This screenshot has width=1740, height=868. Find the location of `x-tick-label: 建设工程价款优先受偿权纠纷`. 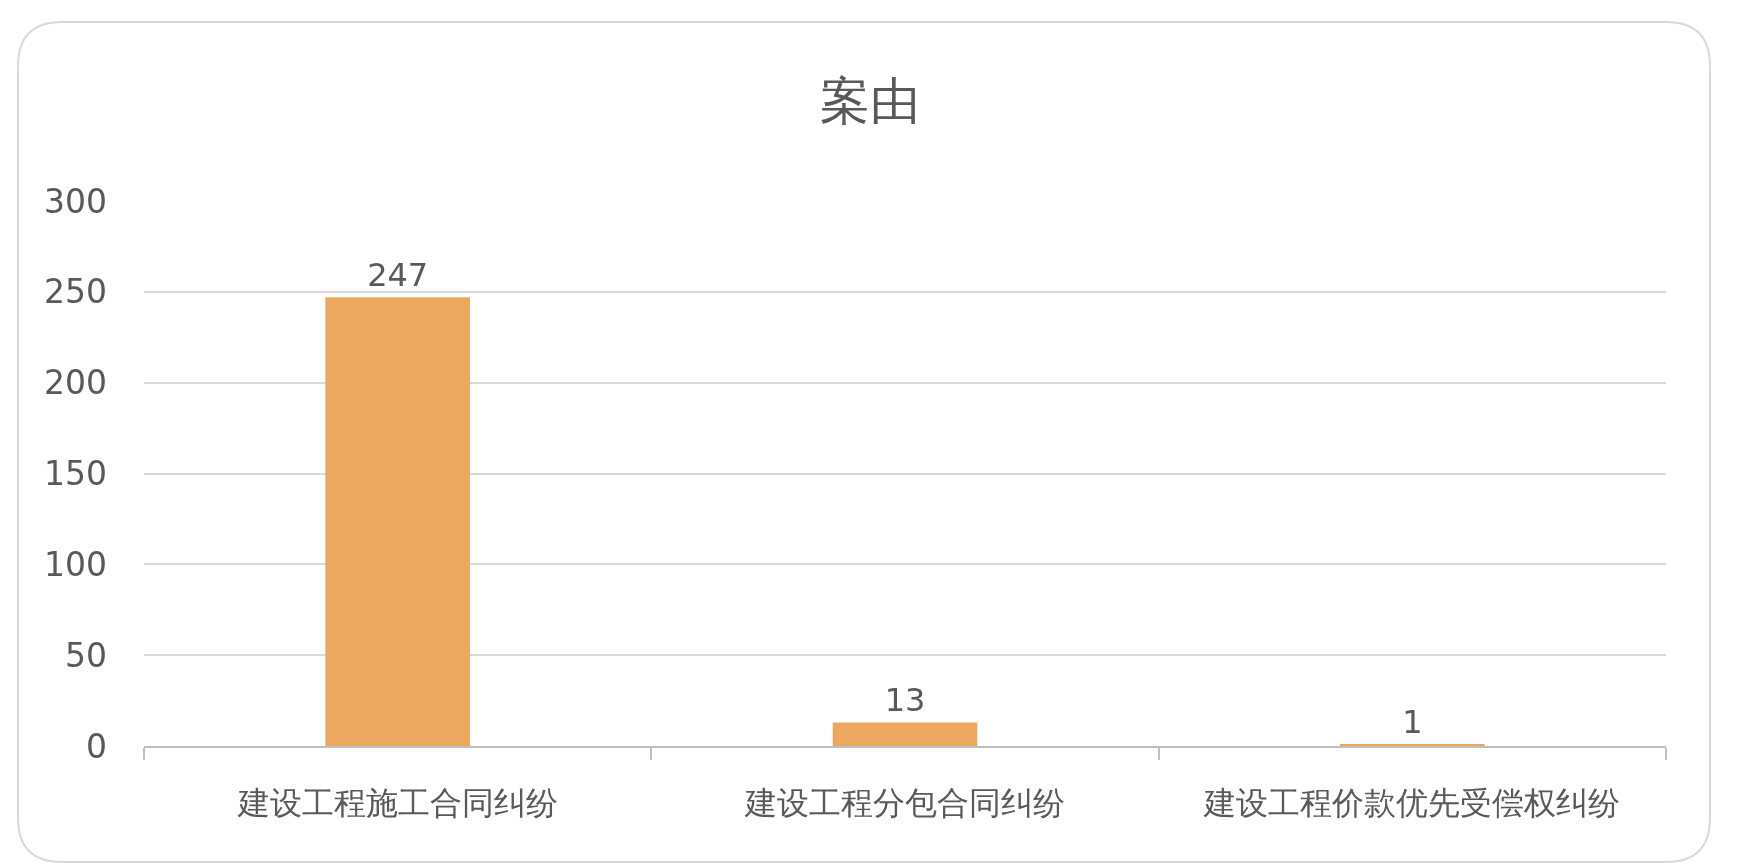

x-tick-label: 建设工程价款优先受偿权纠纷 is located at coordinates (1412, 803).